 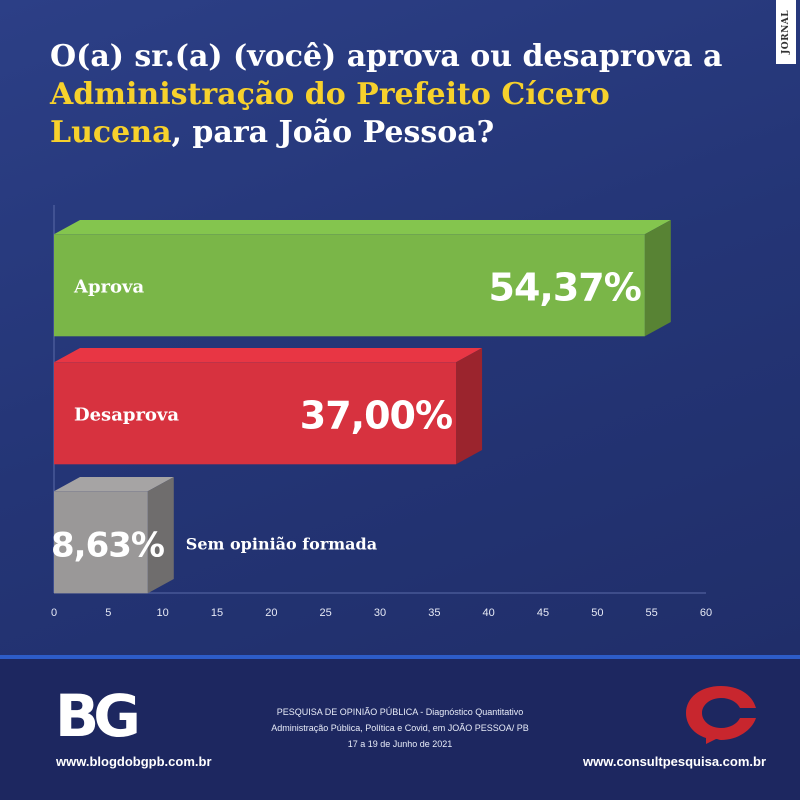 I want to click on x-tick-label: 0, so click(x=54, y=613).